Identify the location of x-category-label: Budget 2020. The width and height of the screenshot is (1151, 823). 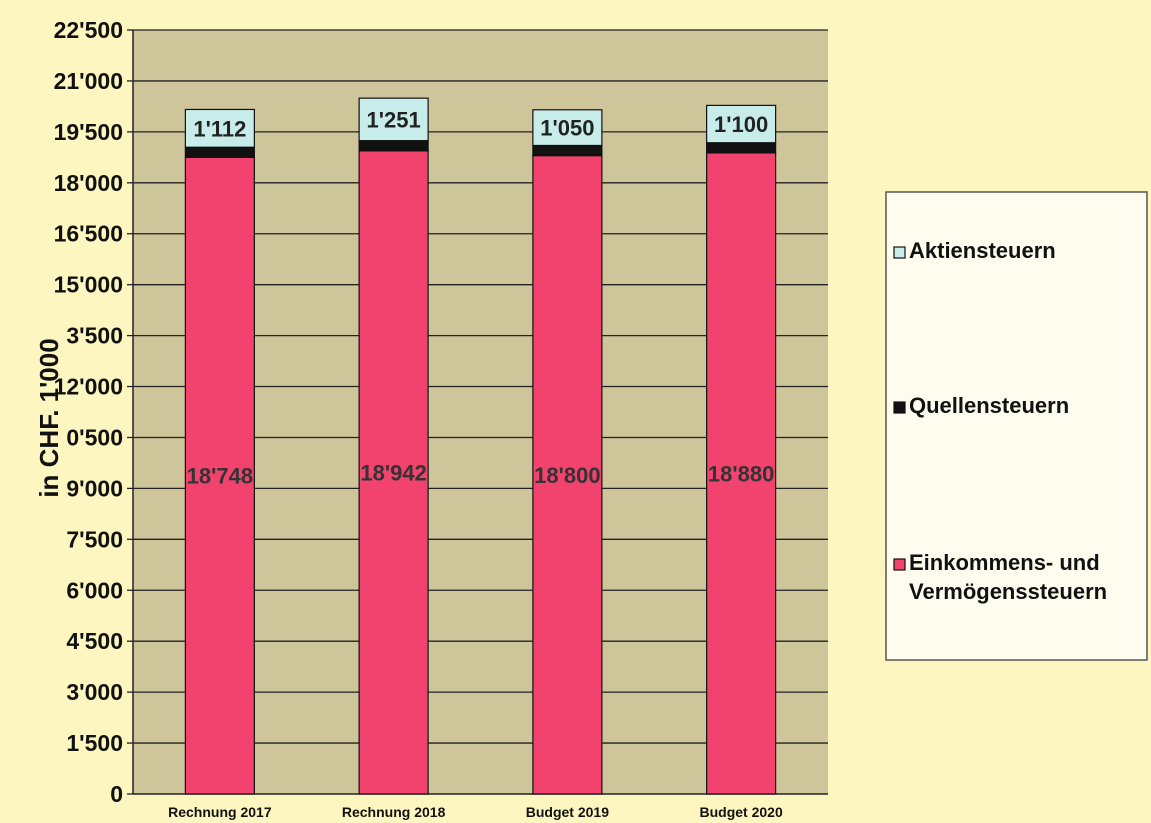
(741, 812).